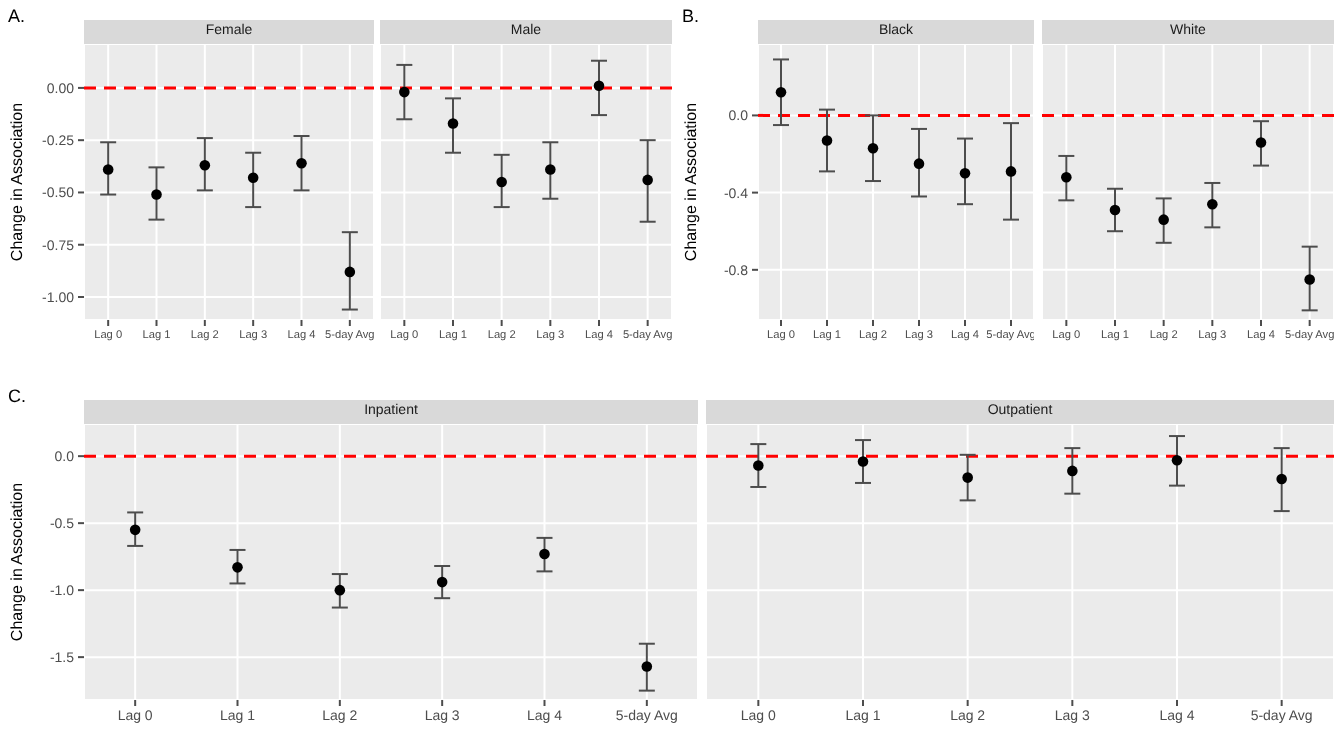  Describe the element at coordinates (17, 396) in the screenshot. I see `text: C.` at that location.